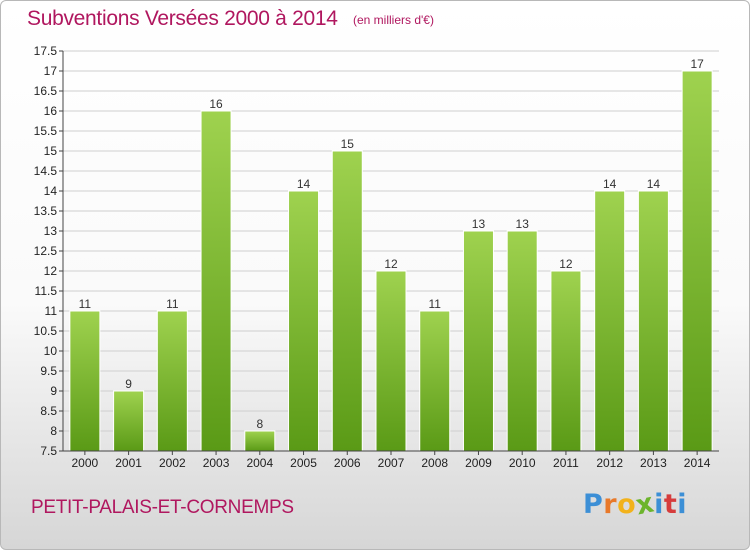  Describe the element at coordinates (46, 91) in the screenshot. I see `y-tick-label: 16.5` at that location.